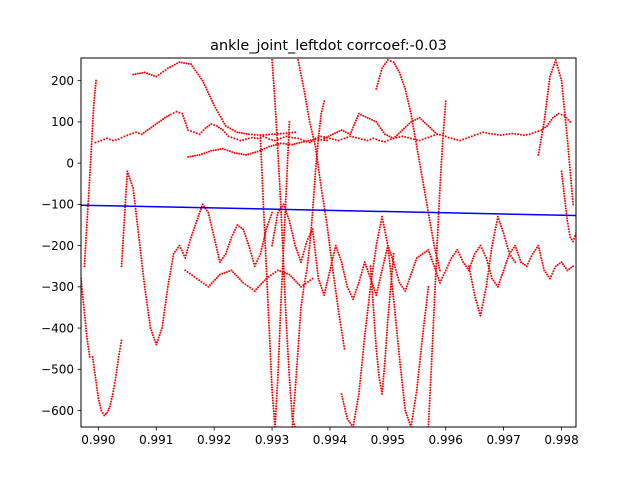  Describe the element at coordinates (57, 287) in the screenshot. I see `y-tick-label: −300` at that location.